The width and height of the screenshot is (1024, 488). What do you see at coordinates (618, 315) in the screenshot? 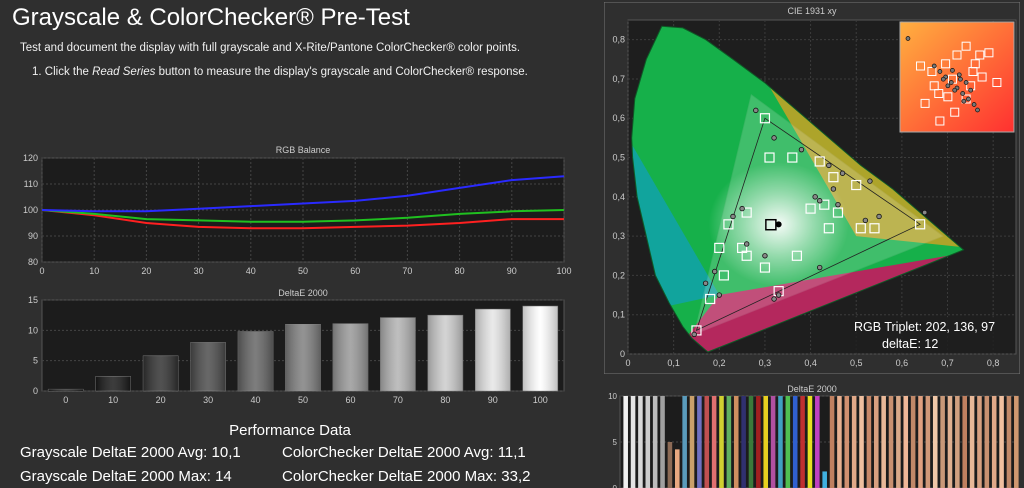
I see `cie-ytick-label: 0,1` at bounding box center [618, 315].